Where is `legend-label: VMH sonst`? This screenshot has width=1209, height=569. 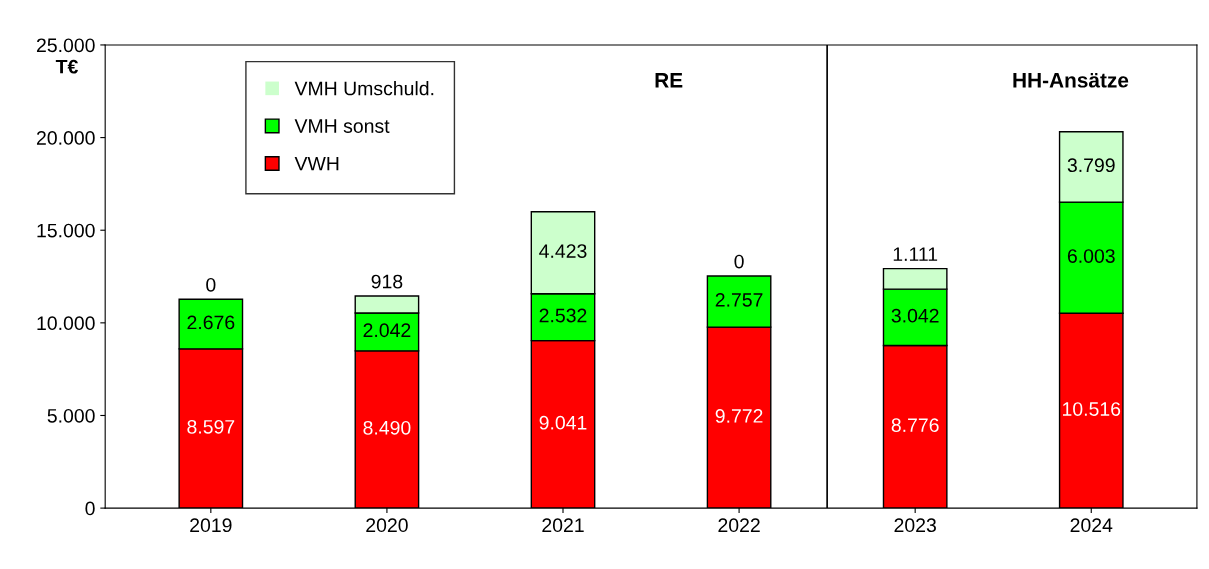
legend-label: VMH sonst is located at coordinates (342, 126).